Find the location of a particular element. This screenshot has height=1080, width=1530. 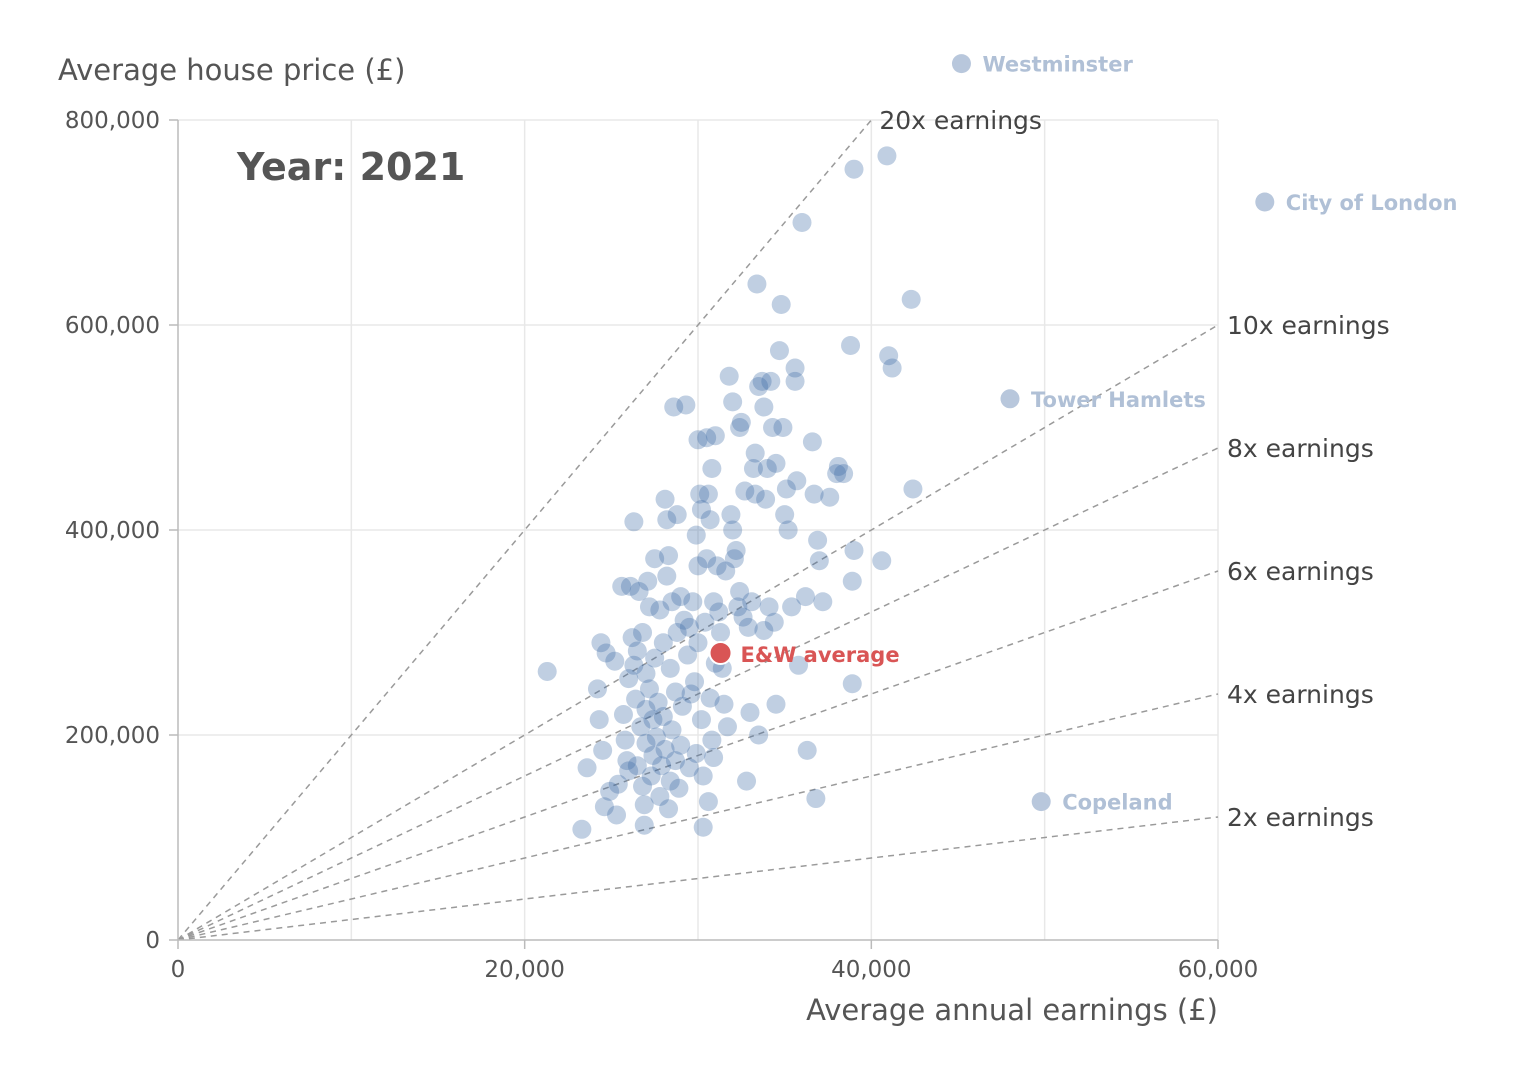

outlier-label: Westminster is located at coordinates (1057, 65).